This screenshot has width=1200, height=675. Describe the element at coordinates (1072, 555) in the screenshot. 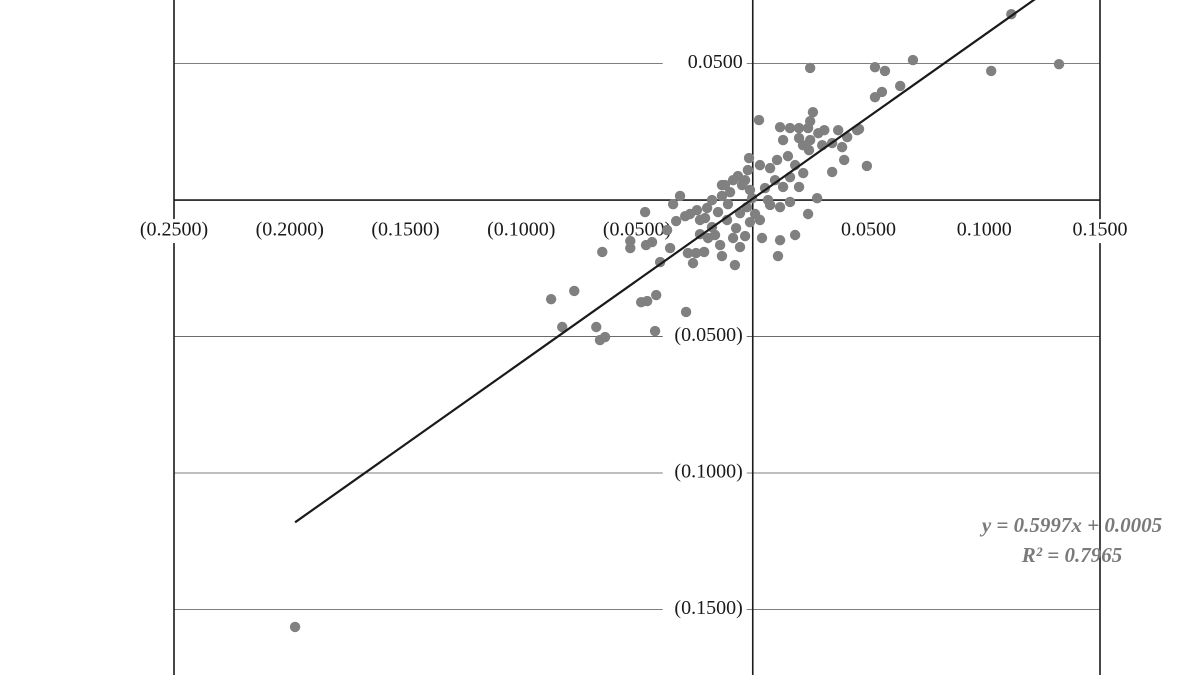

I see `annotation: R² = 0.7965` at that location.